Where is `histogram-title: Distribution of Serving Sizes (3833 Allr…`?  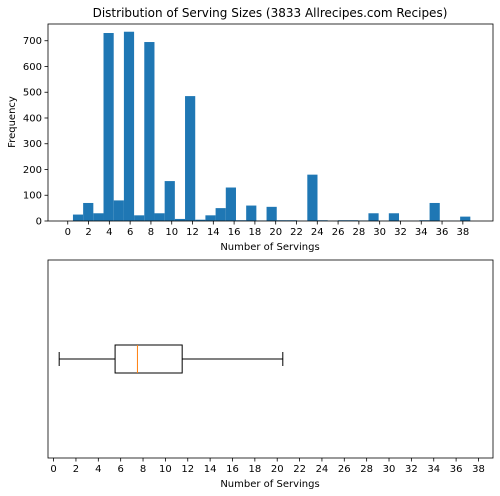 histogram-title: Distribution of Serving Sizes (3833 Allr… is located at coordinates (270, 13).